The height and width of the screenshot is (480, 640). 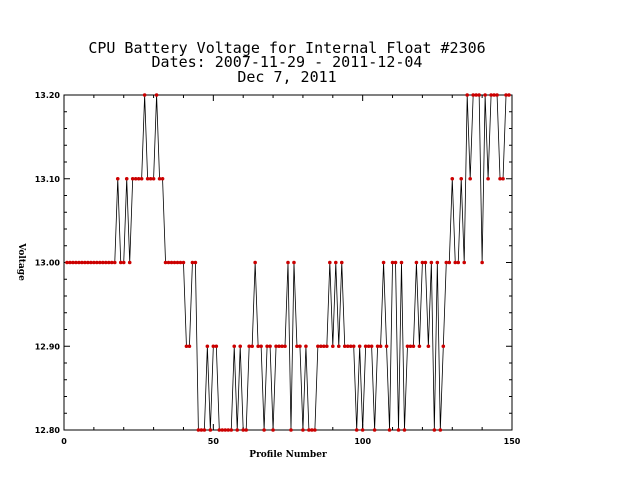 What do you see at coordinates (288, 455) in the screenshot?
I see `x-axis-title: Profile Number` at bounding box center [288, 455].